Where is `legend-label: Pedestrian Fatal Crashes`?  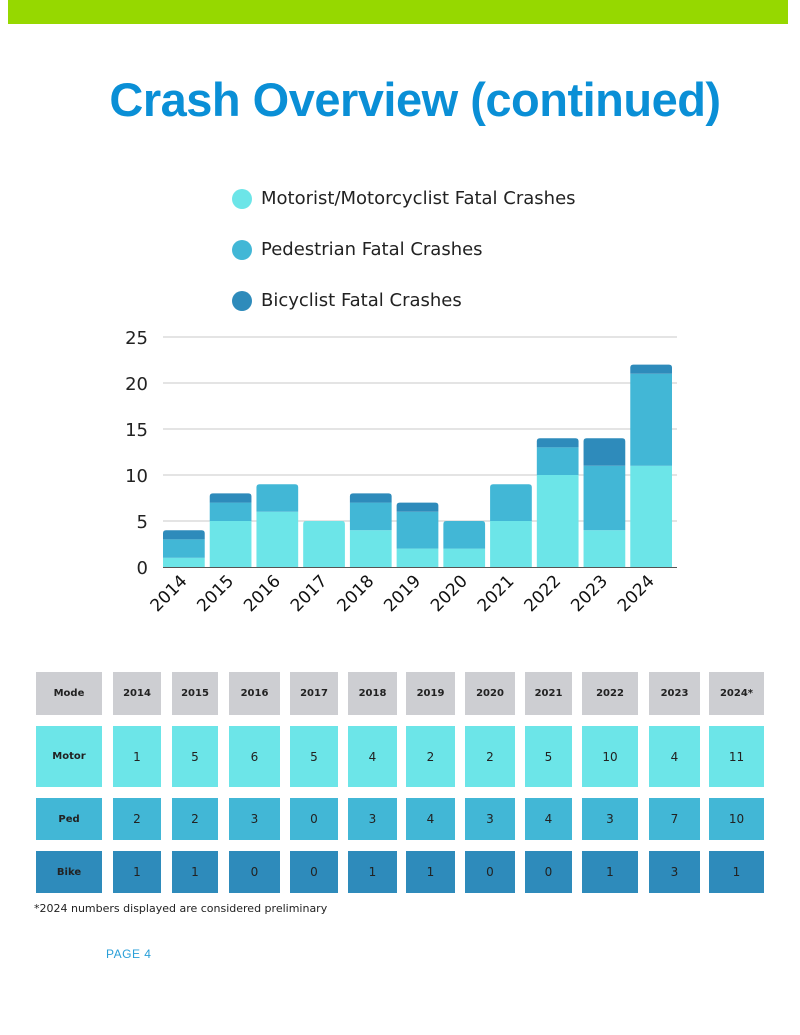 legend-label: Pedestrian Fatal Crashes is located at coordinates (372, 249).